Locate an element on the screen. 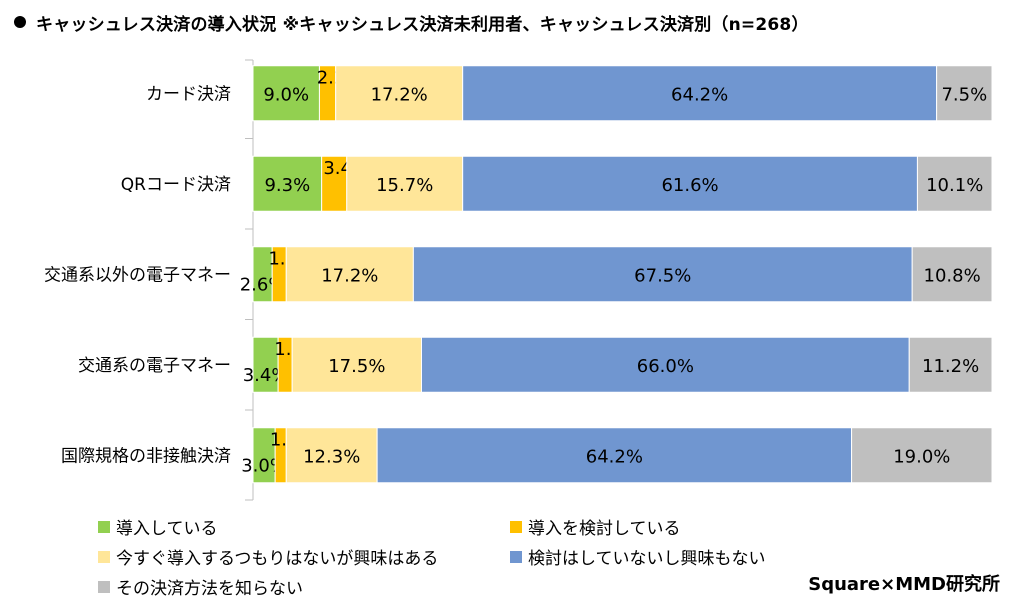  data-label: 12.3% is located at coordinates (331, 456).